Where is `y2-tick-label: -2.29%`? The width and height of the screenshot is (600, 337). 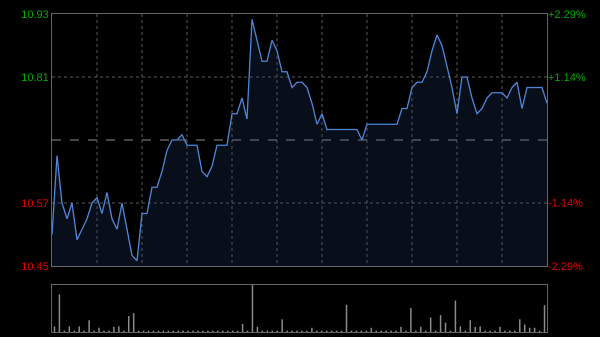 y2-tick-label: -2.29% is located at coordinates (566, 266).